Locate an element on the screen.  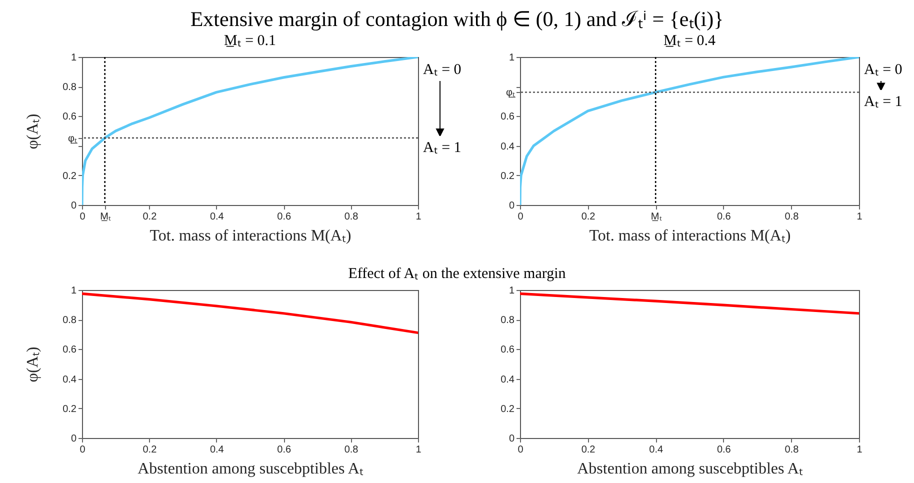
text: Effect of Aₜ on the extensive margin is located at coordinates (457, 274).